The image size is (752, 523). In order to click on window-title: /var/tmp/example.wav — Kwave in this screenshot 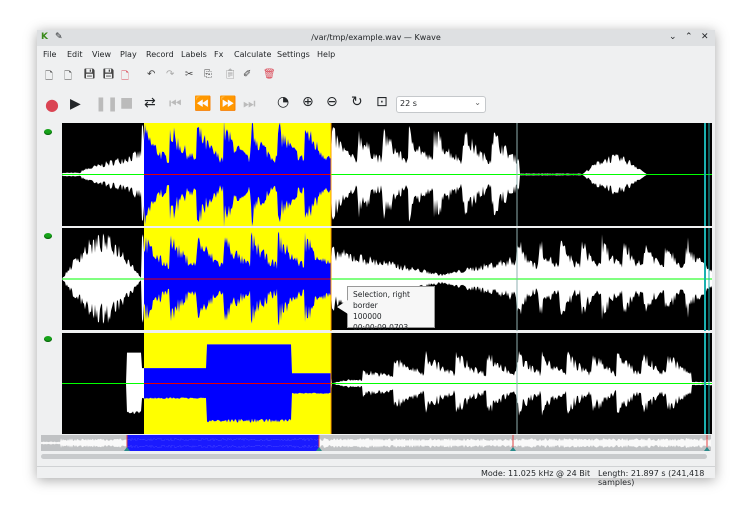, I will do `click(376, 37)`.